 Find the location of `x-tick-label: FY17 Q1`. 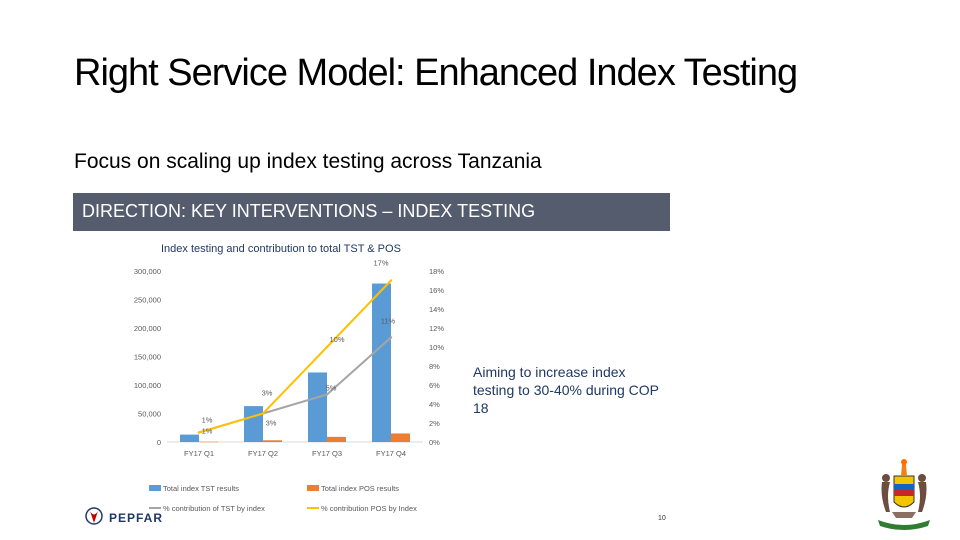

x-tick-label: FY17 Q1 is located at coordinates (199, 453).